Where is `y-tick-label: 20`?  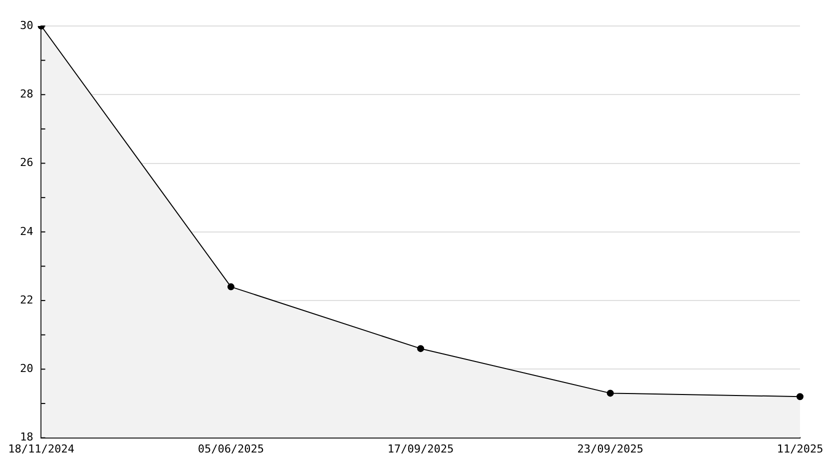 y-tick-label: 20 is located at coordinates (27, 369).